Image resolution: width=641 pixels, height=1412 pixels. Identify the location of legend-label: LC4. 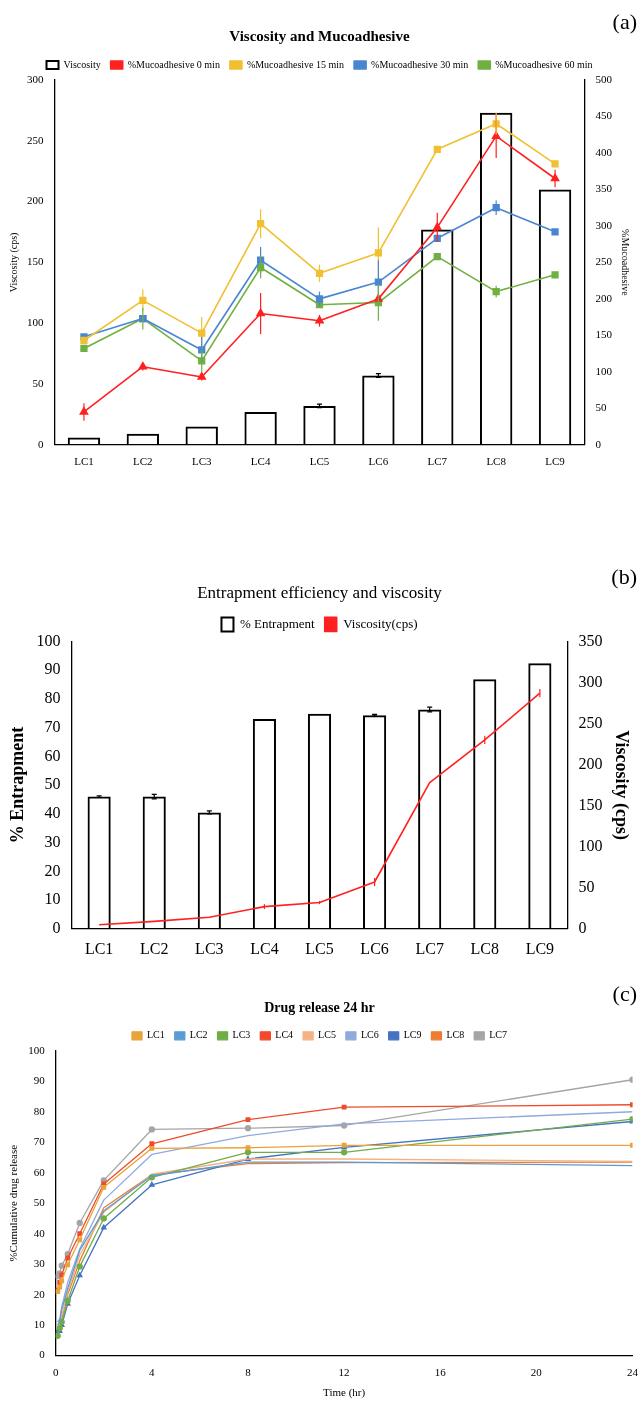
(284, 1035).